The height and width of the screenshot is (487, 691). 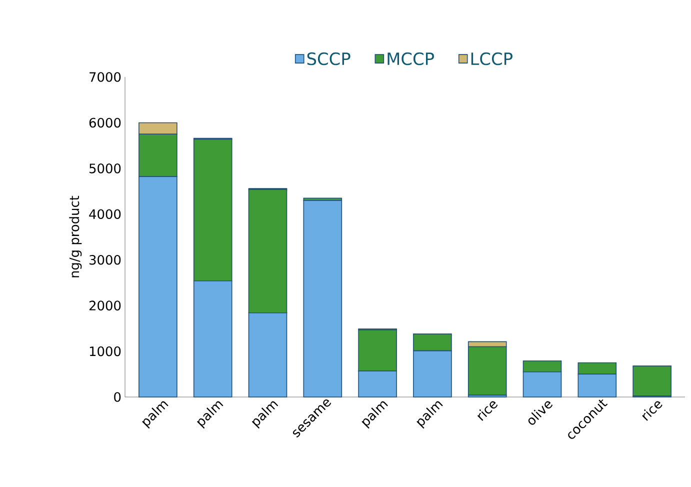 What do you see at coordinates (105, 214) in the screenshot?
I see `y-tick-label: 4000` at bounding box center [105, 214].